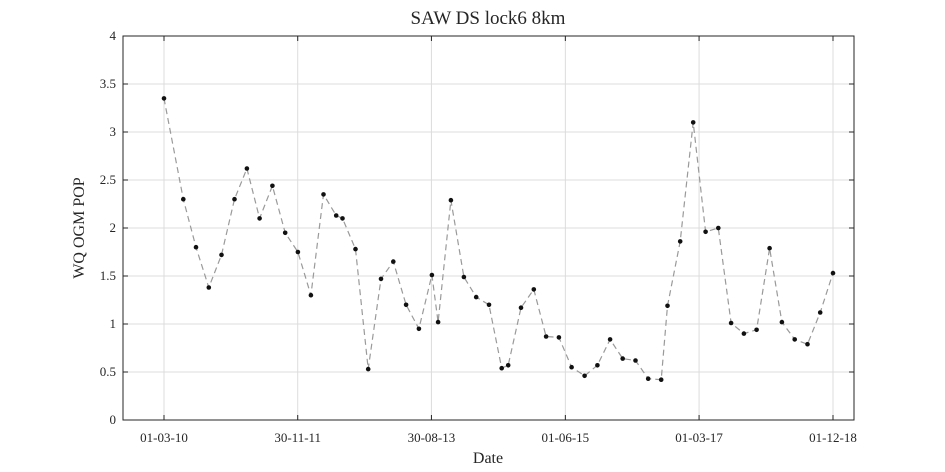  I want to click on y-tick-label: 2.5, so click(108, 179).